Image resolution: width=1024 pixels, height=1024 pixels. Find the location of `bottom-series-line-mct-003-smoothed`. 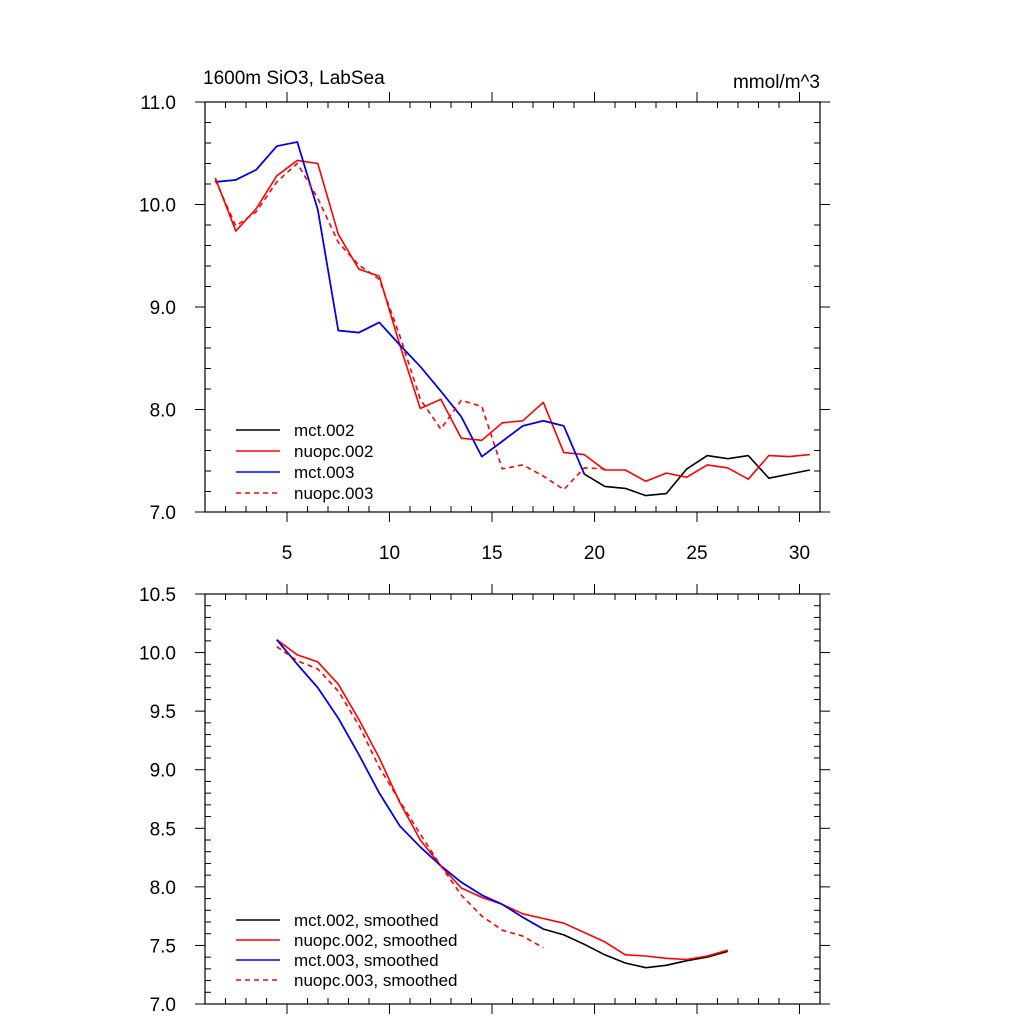

bottom-series-line-mct-003-smoothed is located at coordinates (410, 784).